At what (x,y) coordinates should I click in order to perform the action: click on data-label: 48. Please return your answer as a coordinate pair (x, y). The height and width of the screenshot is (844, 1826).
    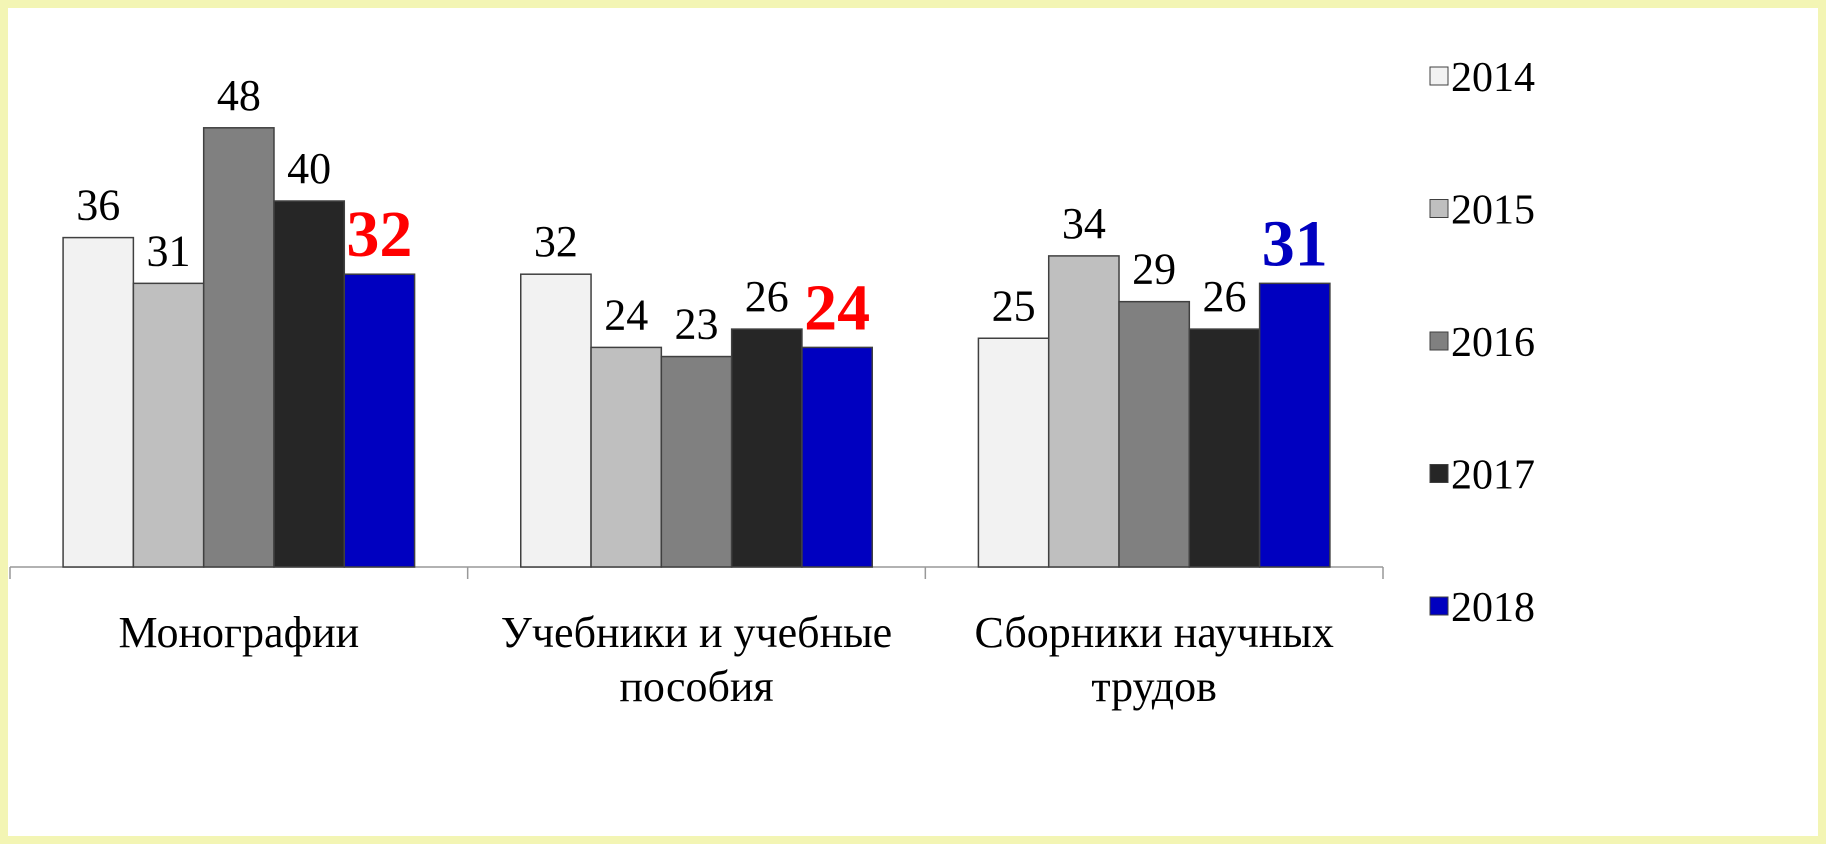
    Looking at the image, I should click on (239, 95).